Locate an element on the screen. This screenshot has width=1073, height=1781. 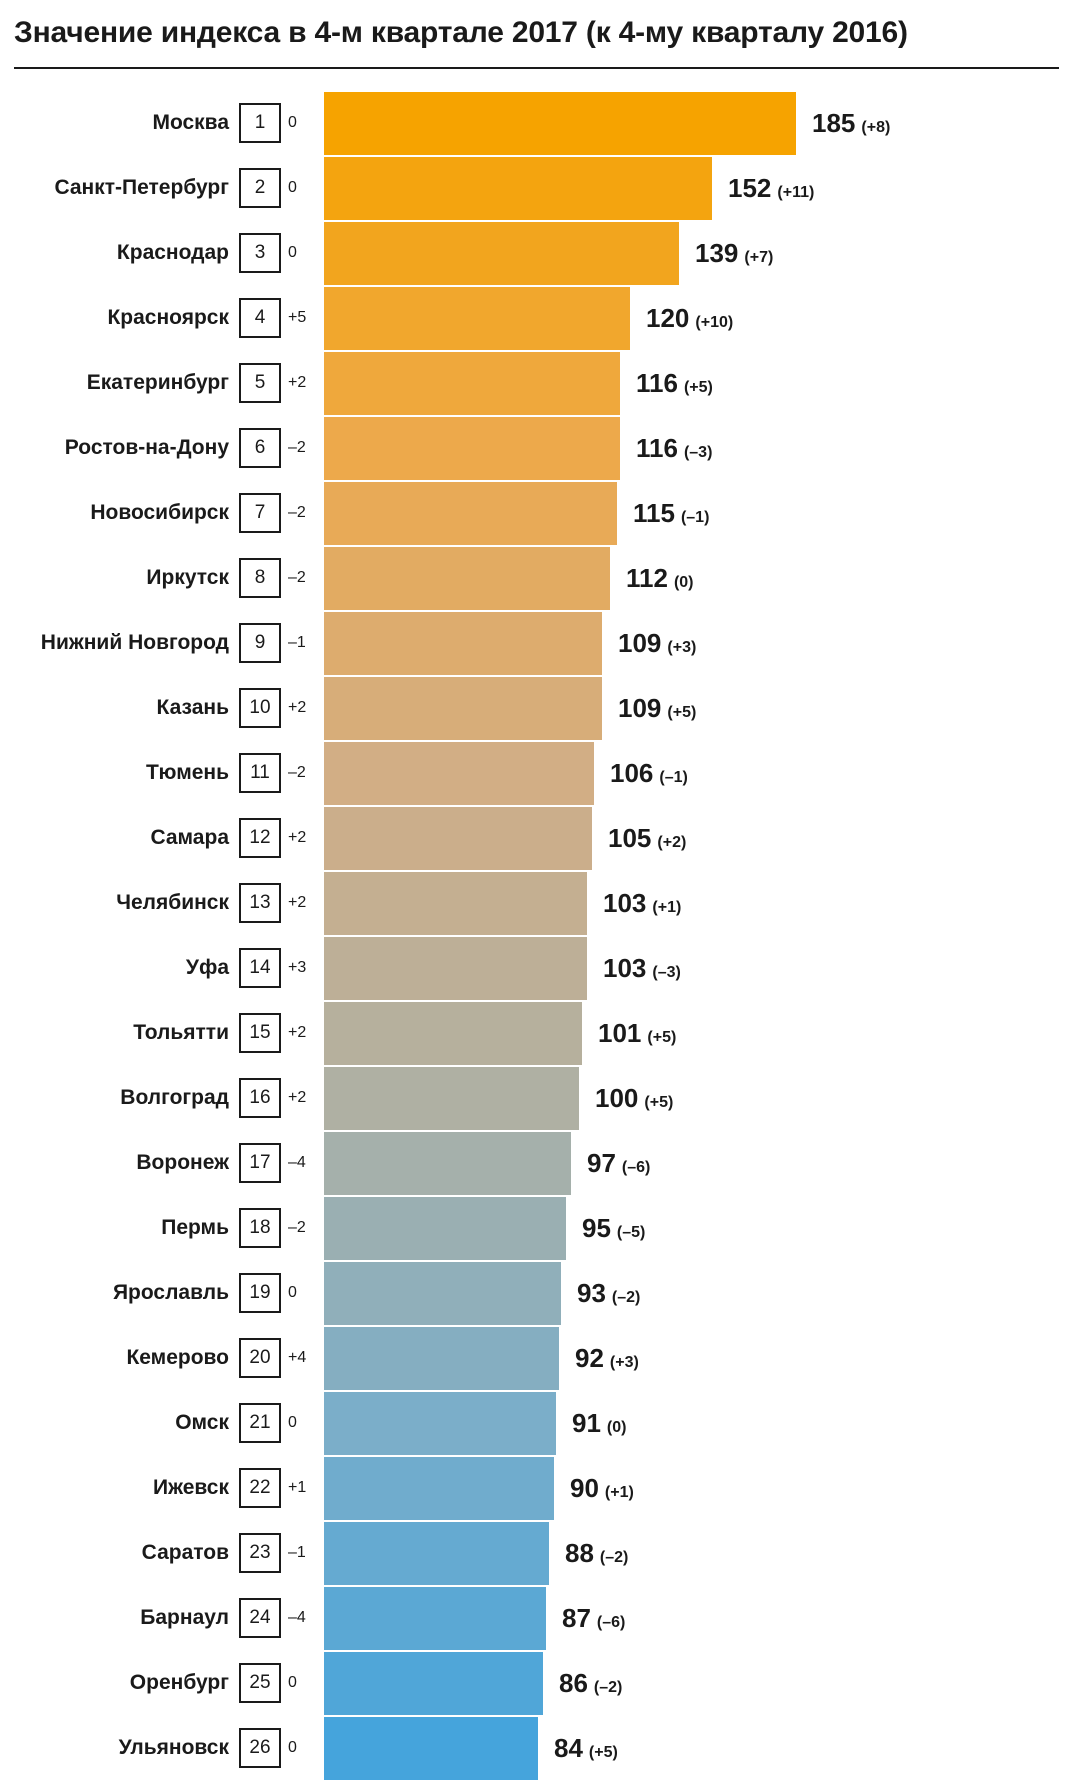
value: 120 is located at coordinates (668, 317).